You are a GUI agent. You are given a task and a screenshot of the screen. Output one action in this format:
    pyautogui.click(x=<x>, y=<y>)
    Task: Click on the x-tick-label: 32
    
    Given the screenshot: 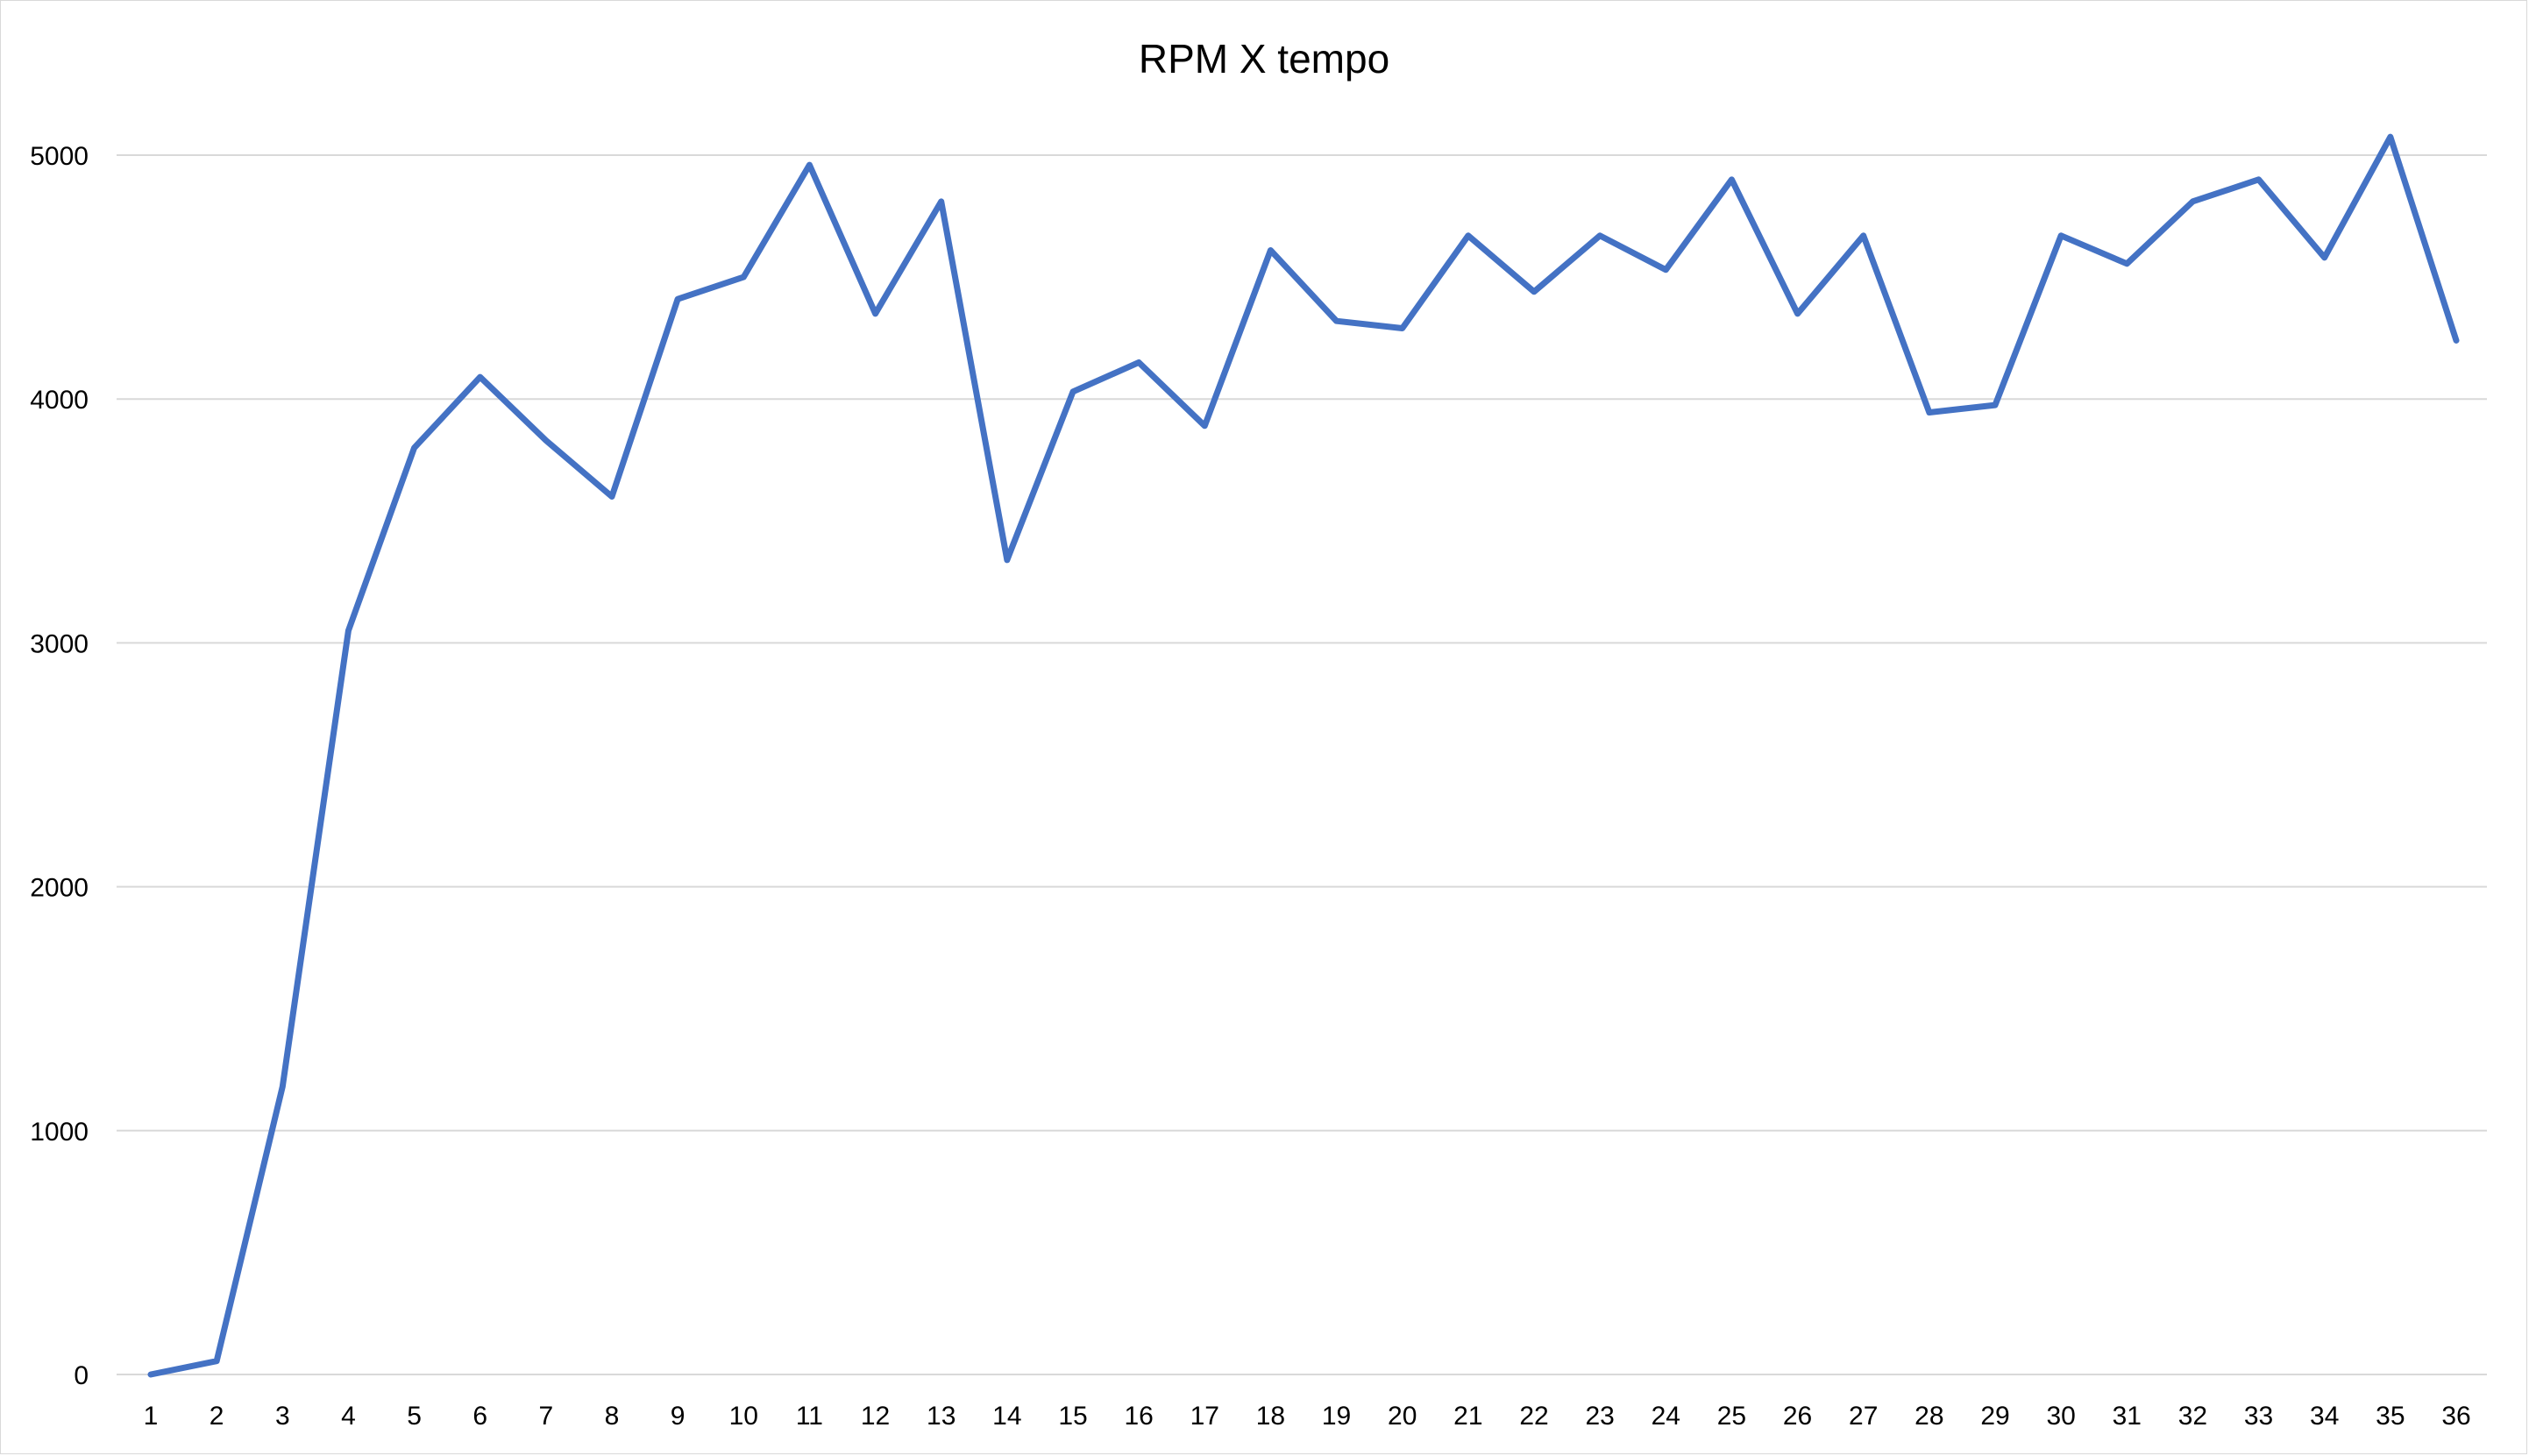 What is the action you would take?
    pyautogui.click(x=2193, y=1416)
    